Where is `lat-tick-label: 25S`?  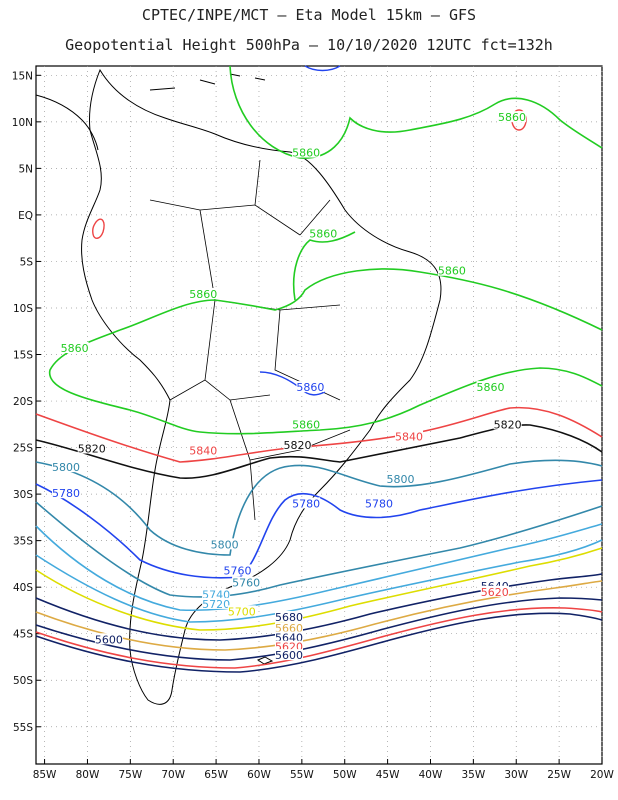
lat-tick-label: 25S is located at coordinates (23, 449).